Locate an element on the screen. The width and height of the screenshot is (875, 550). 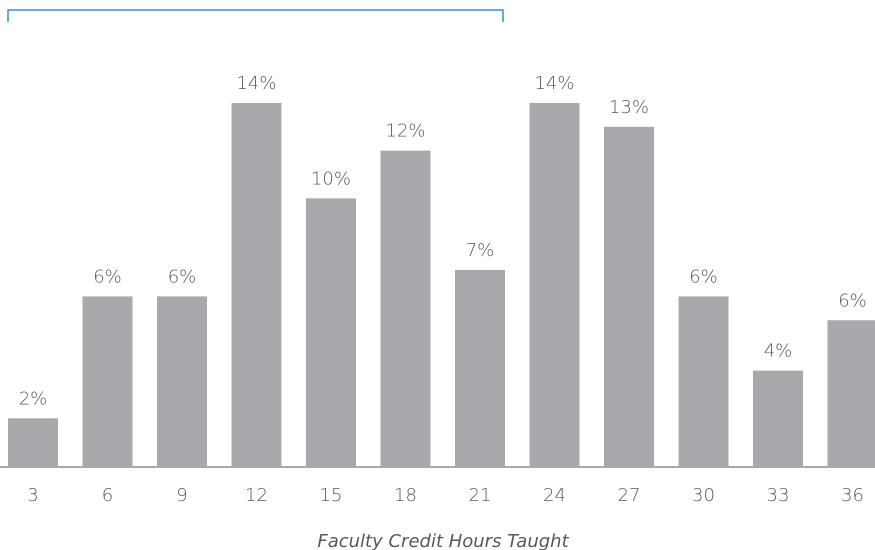
x-tick-label: 3 is located at coordinates (32, 495).